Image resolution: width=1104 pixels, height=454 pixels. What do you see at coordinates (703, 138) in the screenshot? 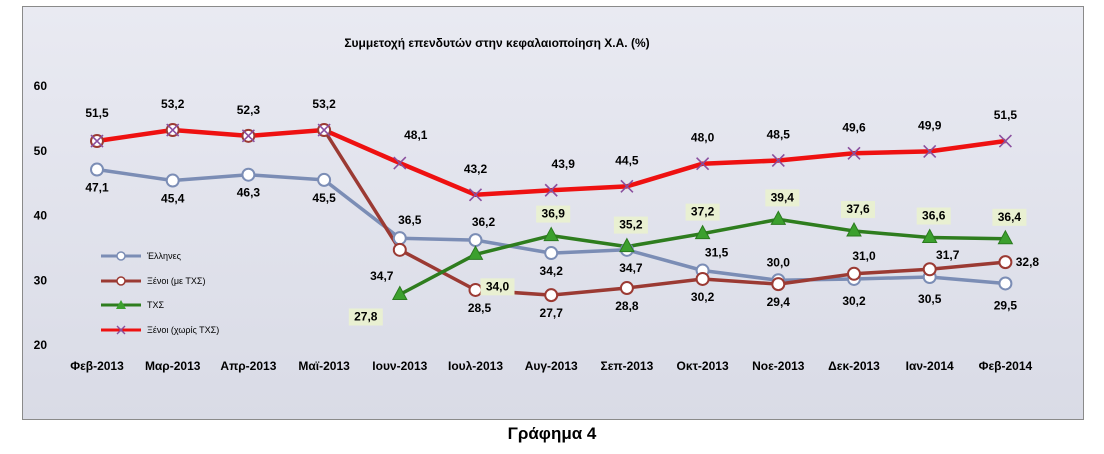
I see `data-label: 48,0` at bounding box center [703, 138].